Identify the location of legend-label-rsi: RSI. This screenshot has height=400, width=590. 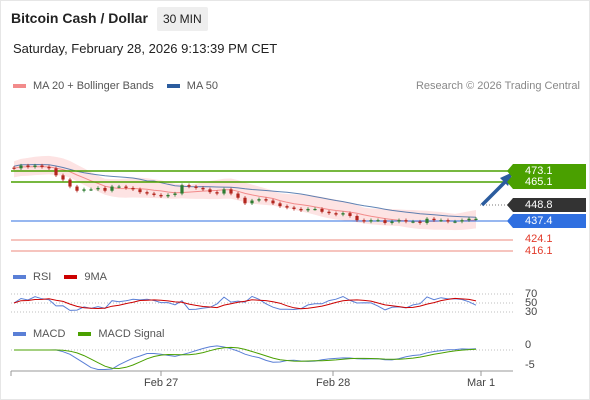
(42, 277).